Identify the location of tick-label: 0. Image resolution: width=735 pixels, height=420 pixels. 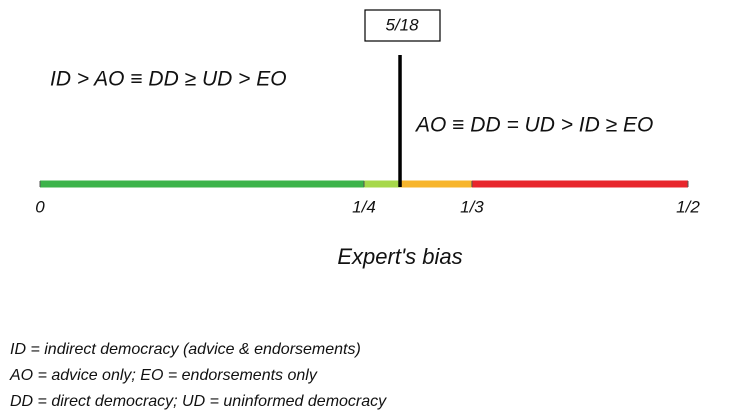
(40, 206).